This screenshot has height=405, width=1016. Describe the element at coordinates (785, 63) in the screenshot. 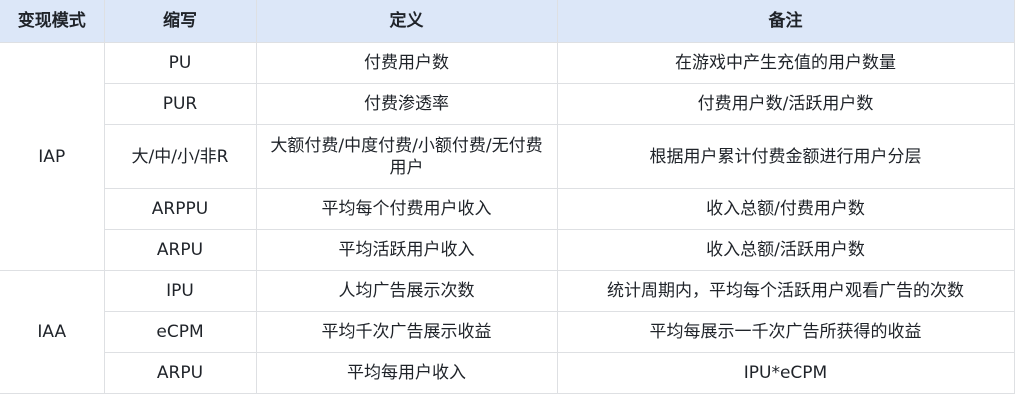

I see `note-cell: 在游戏中产生充值的用户数量` at that location.